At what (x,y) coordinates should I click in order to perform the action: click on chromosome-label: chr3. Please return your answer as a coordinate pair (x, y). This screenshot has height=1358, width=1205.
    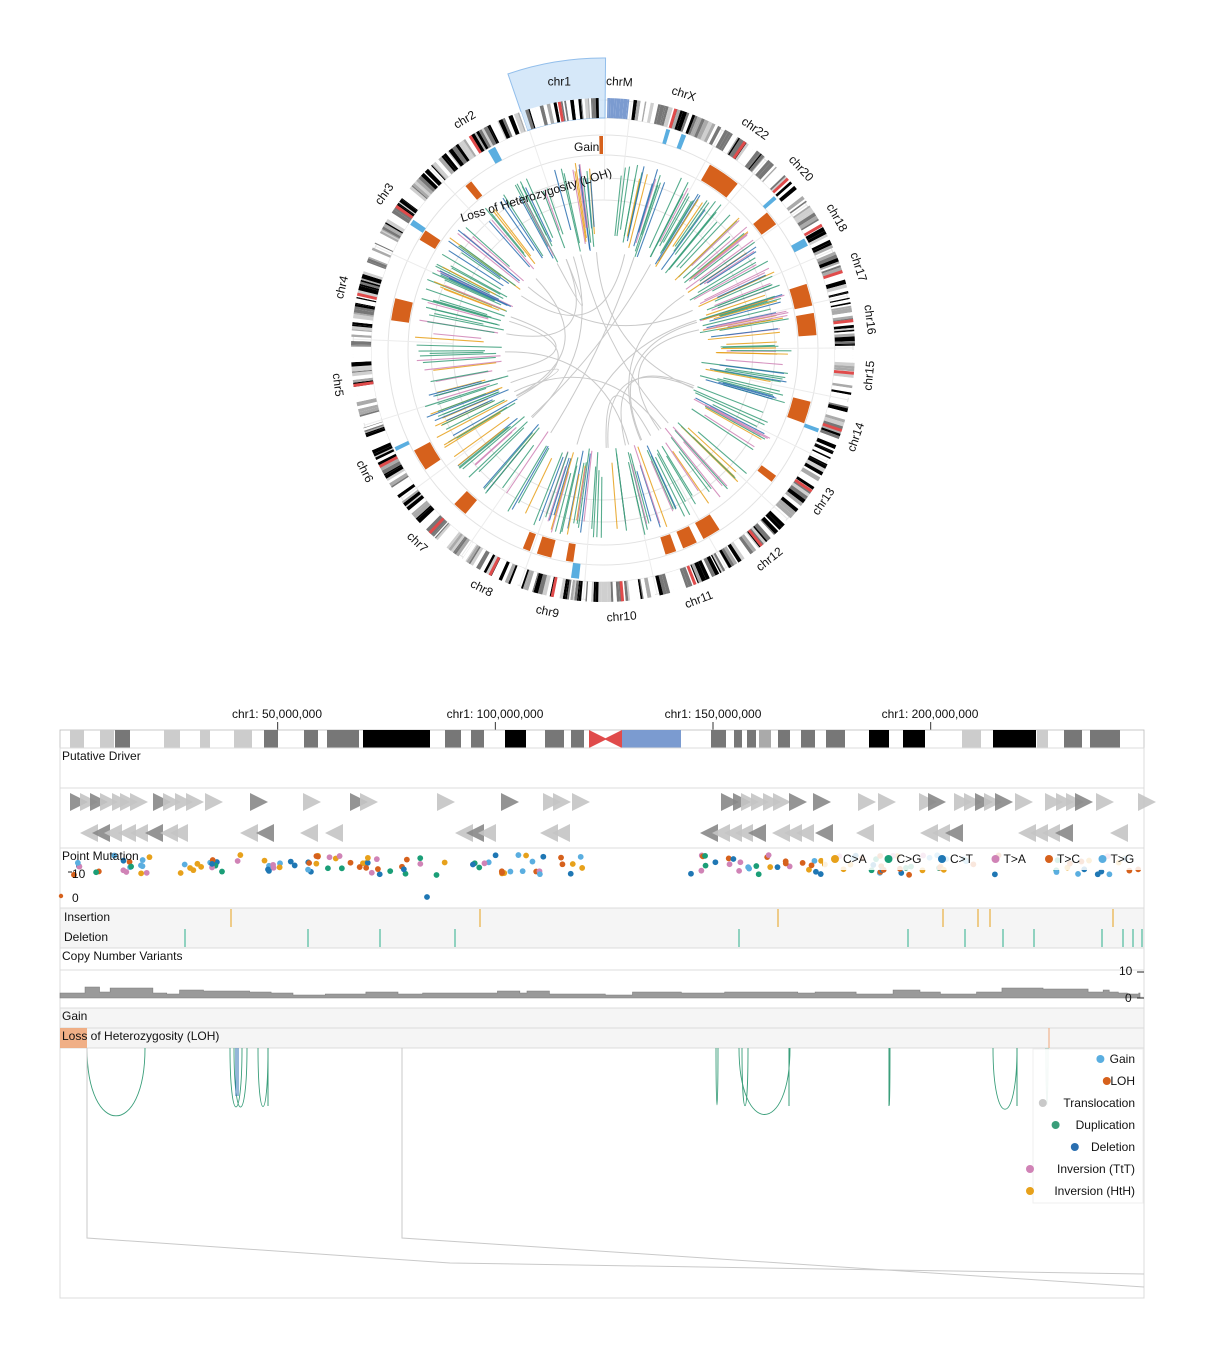
    Looking at the image, I should click on (384, 193).